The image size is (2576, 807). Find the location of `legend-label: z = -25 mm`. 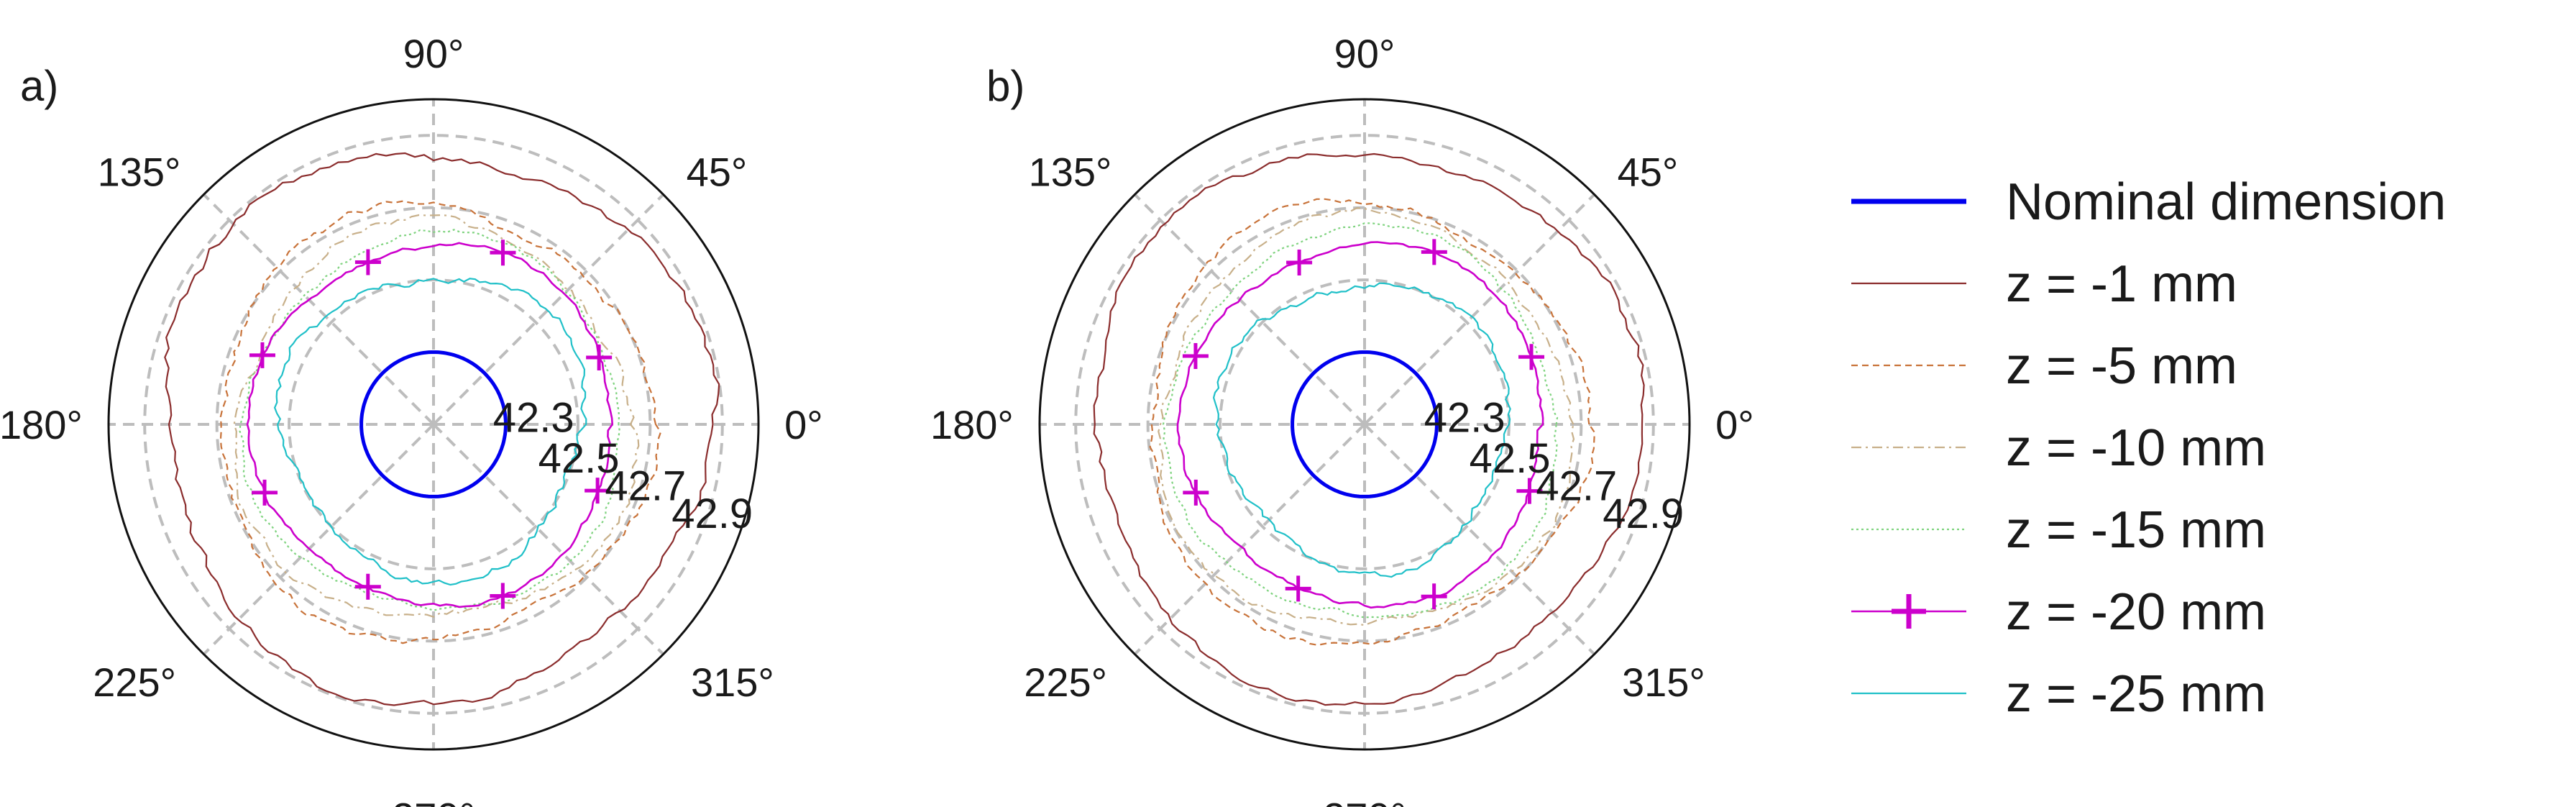

legend-label: z = -25 mm is located at coordinates (2136, 694).